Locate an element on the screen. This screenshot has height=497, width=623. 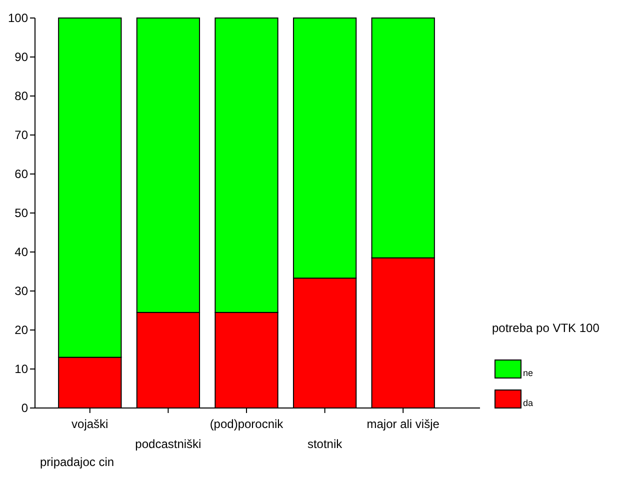
y-tick-label: 0 is located at coordinates (24, 408).